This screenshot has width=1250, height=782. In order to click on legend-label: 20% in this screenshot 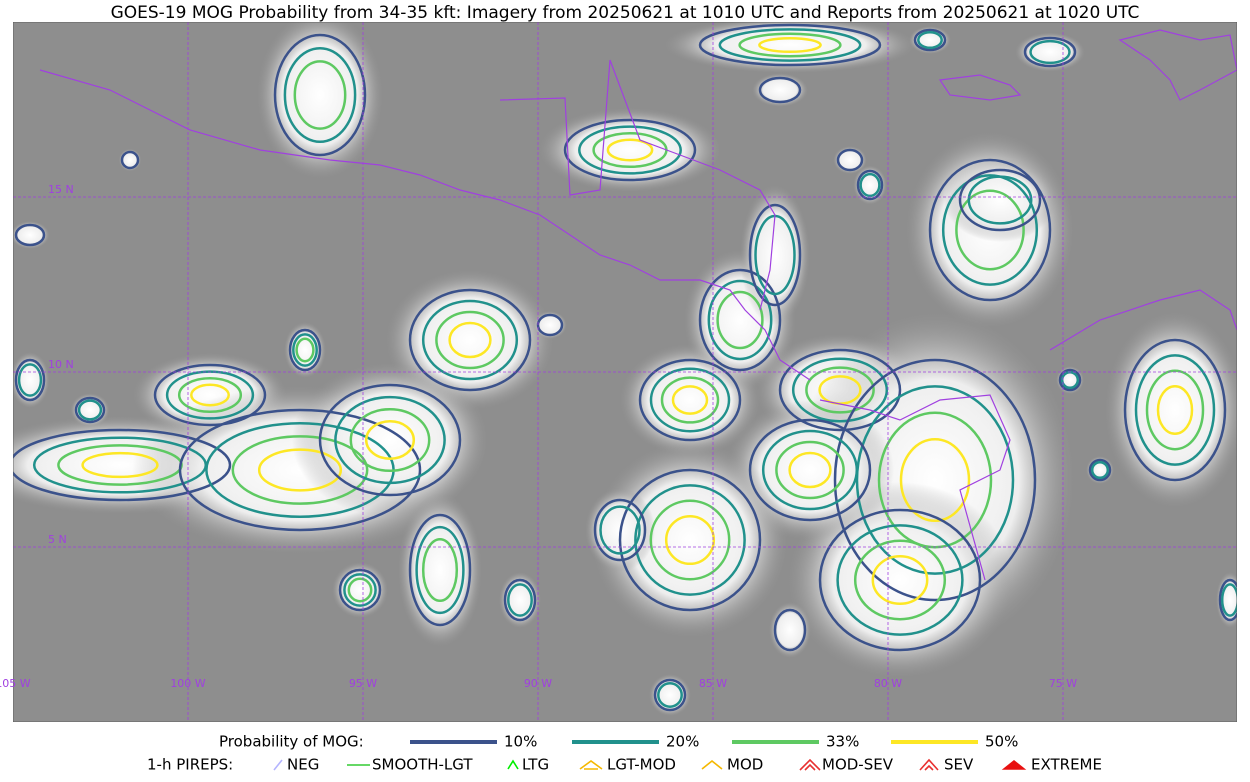, I will do `click(682, 742)`.